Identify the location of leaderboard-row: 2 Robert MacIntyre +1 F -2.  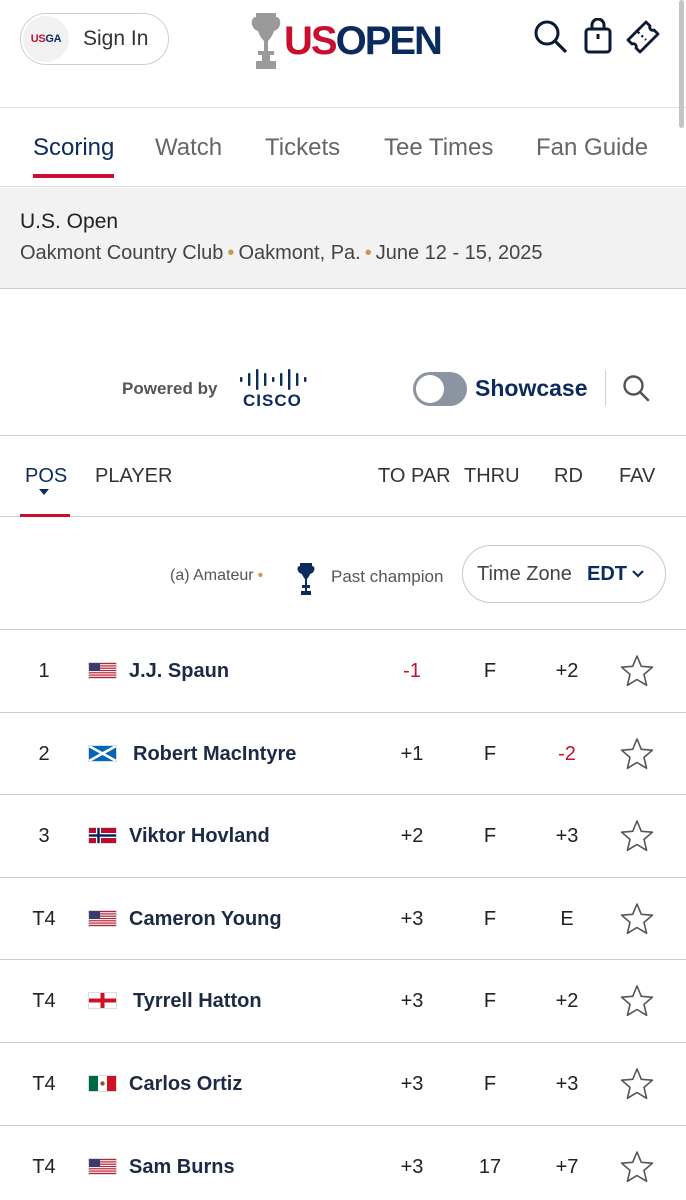
(343, 754).